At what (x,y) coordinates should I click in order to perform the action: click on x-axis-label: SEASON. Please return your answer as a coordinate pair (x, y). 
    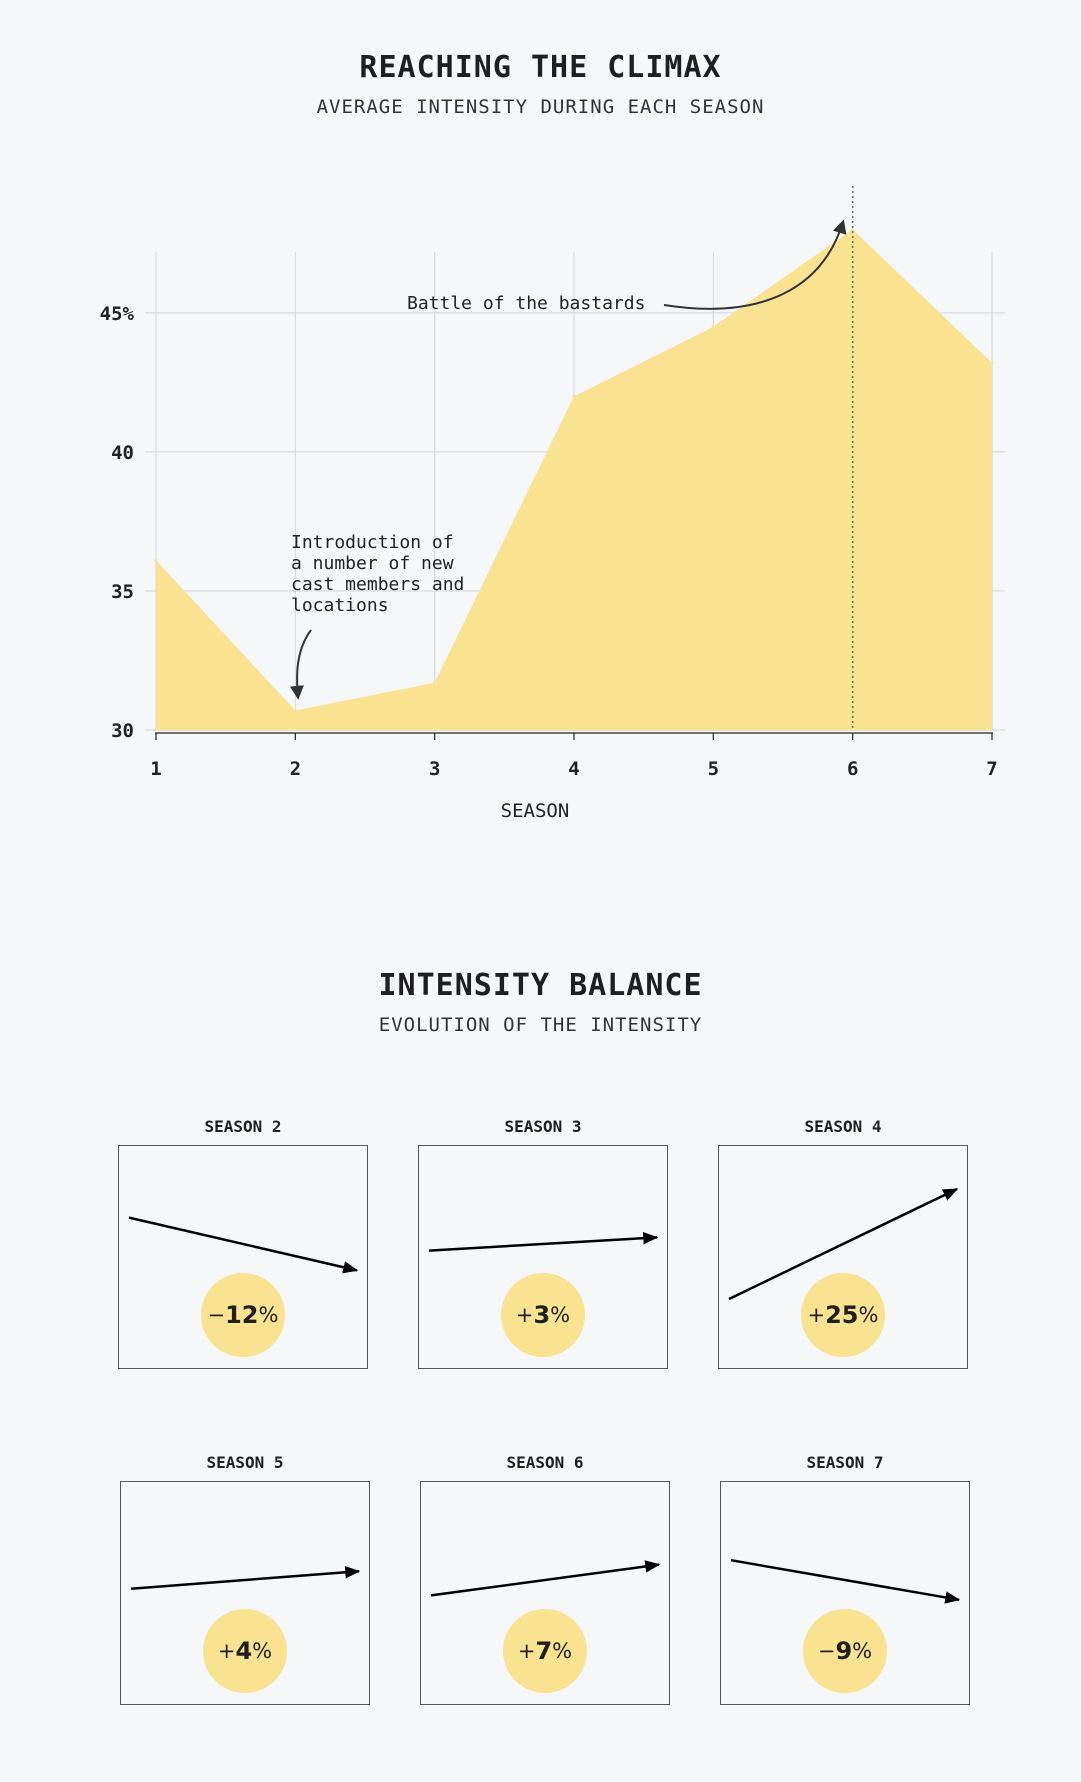
    Looking at the image, I should click on (535, 811).